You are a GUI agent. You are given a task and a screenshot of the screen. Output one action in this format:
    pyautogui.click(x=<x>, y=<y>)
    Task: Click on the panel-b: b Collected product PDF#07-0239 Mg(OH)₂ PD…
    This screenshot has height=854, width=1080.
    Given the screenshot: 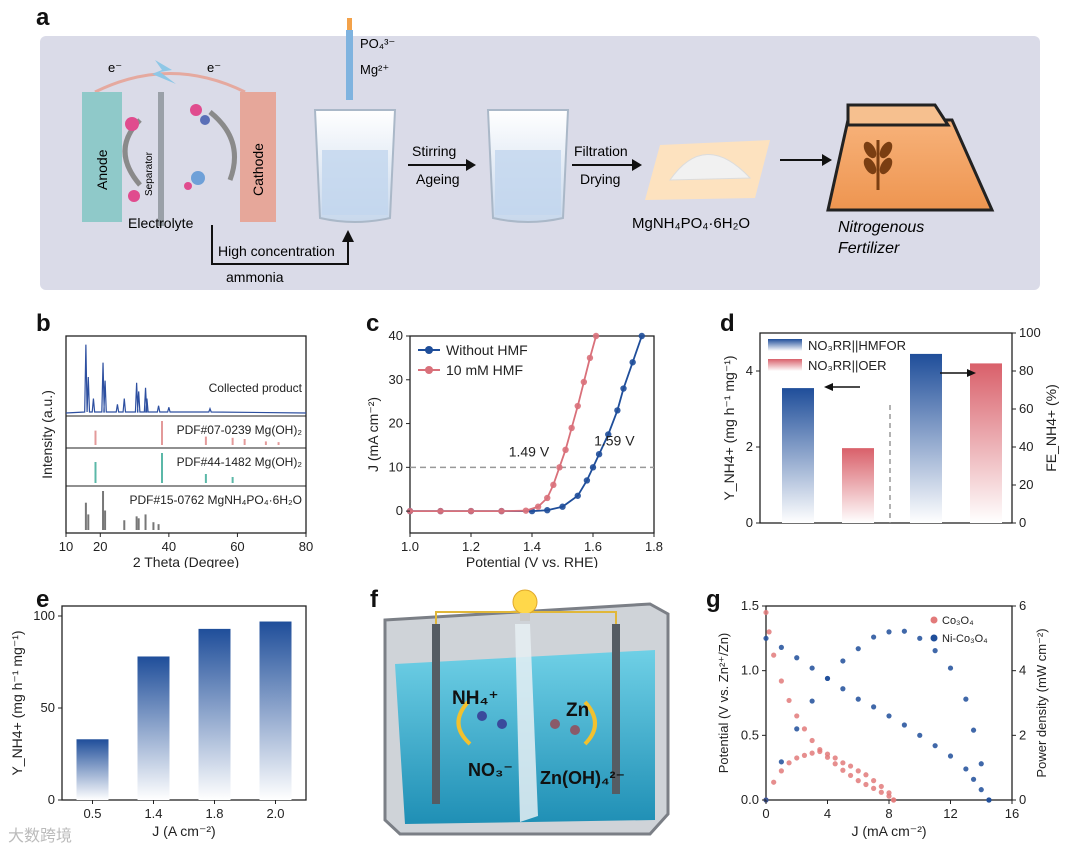 What is the action you would take?
    pyautogui.click(x=165, y=438)
    